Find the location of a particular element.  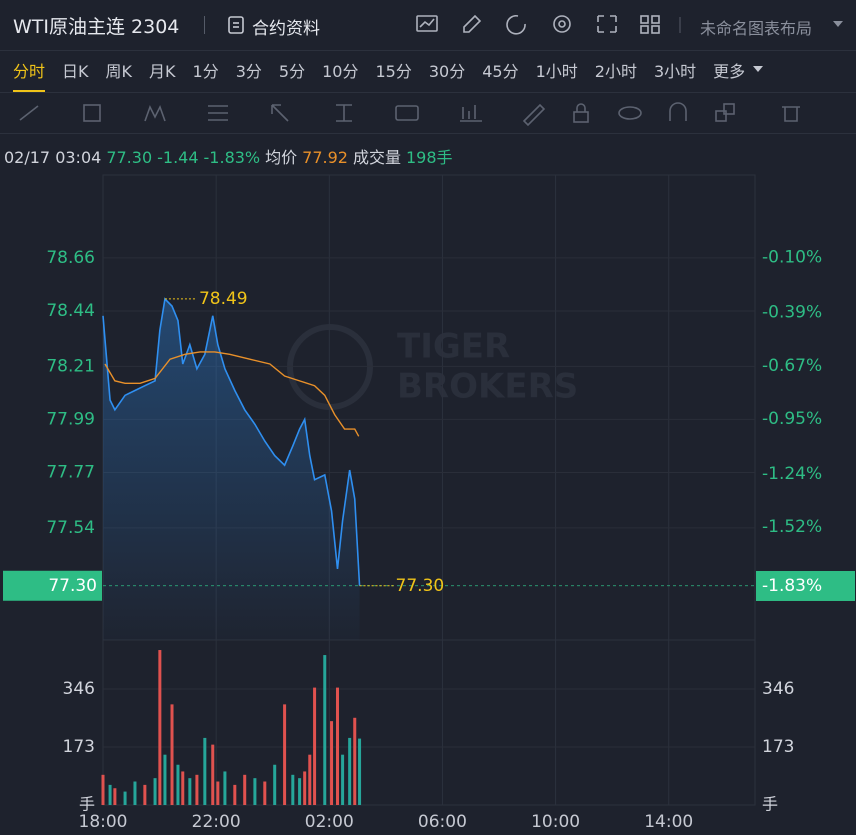

measure-tool is located at coordinates (344, 113).